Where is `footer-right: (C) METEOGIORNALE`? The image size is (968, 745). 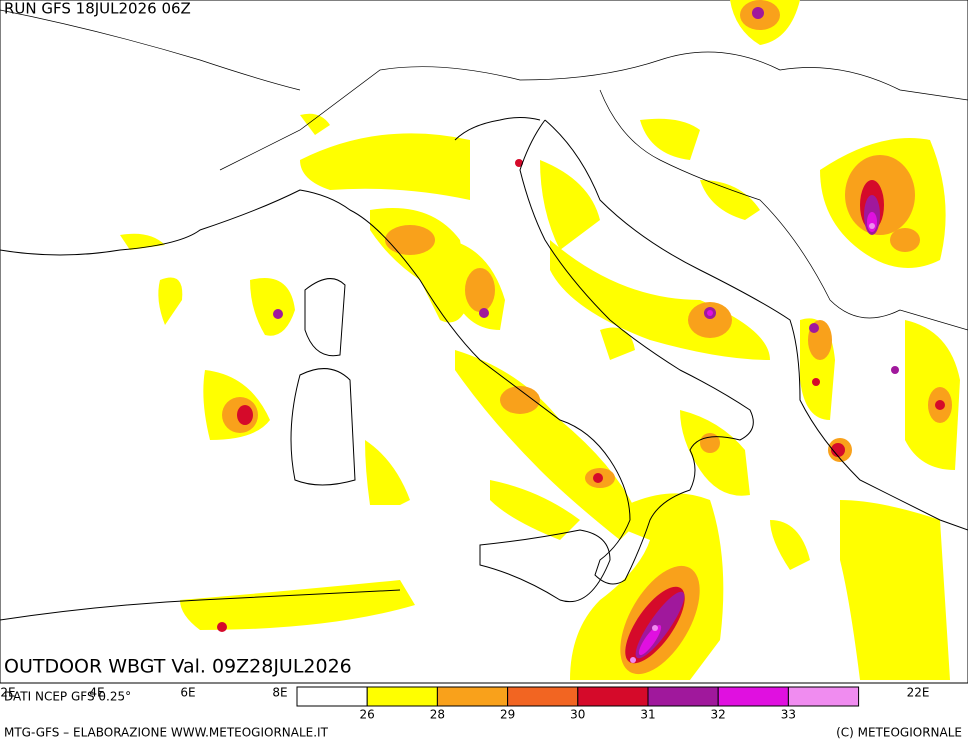
footer-right: (C) METEOGIORNALE is located at coordinates (899, 733).